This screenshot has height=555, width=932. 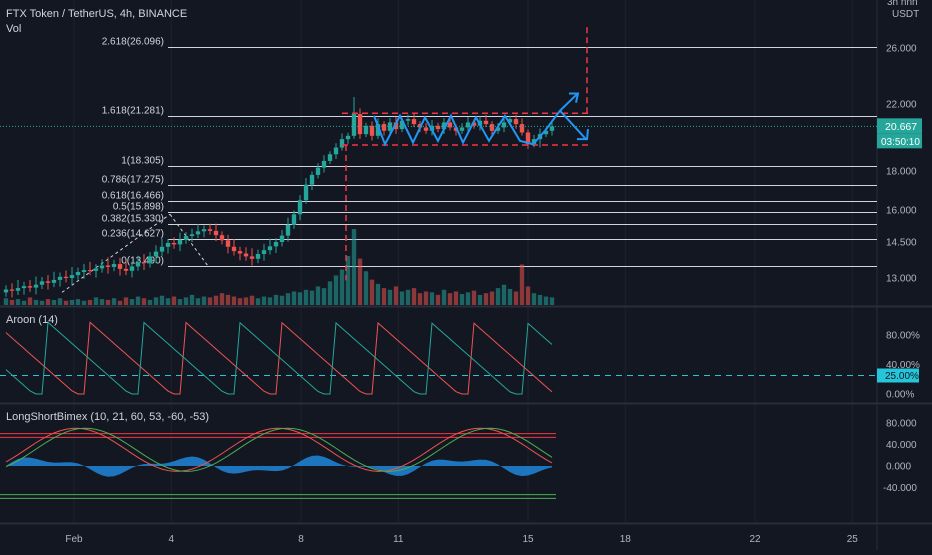 I want to click on countdown-box, so click(x=899, y=141).